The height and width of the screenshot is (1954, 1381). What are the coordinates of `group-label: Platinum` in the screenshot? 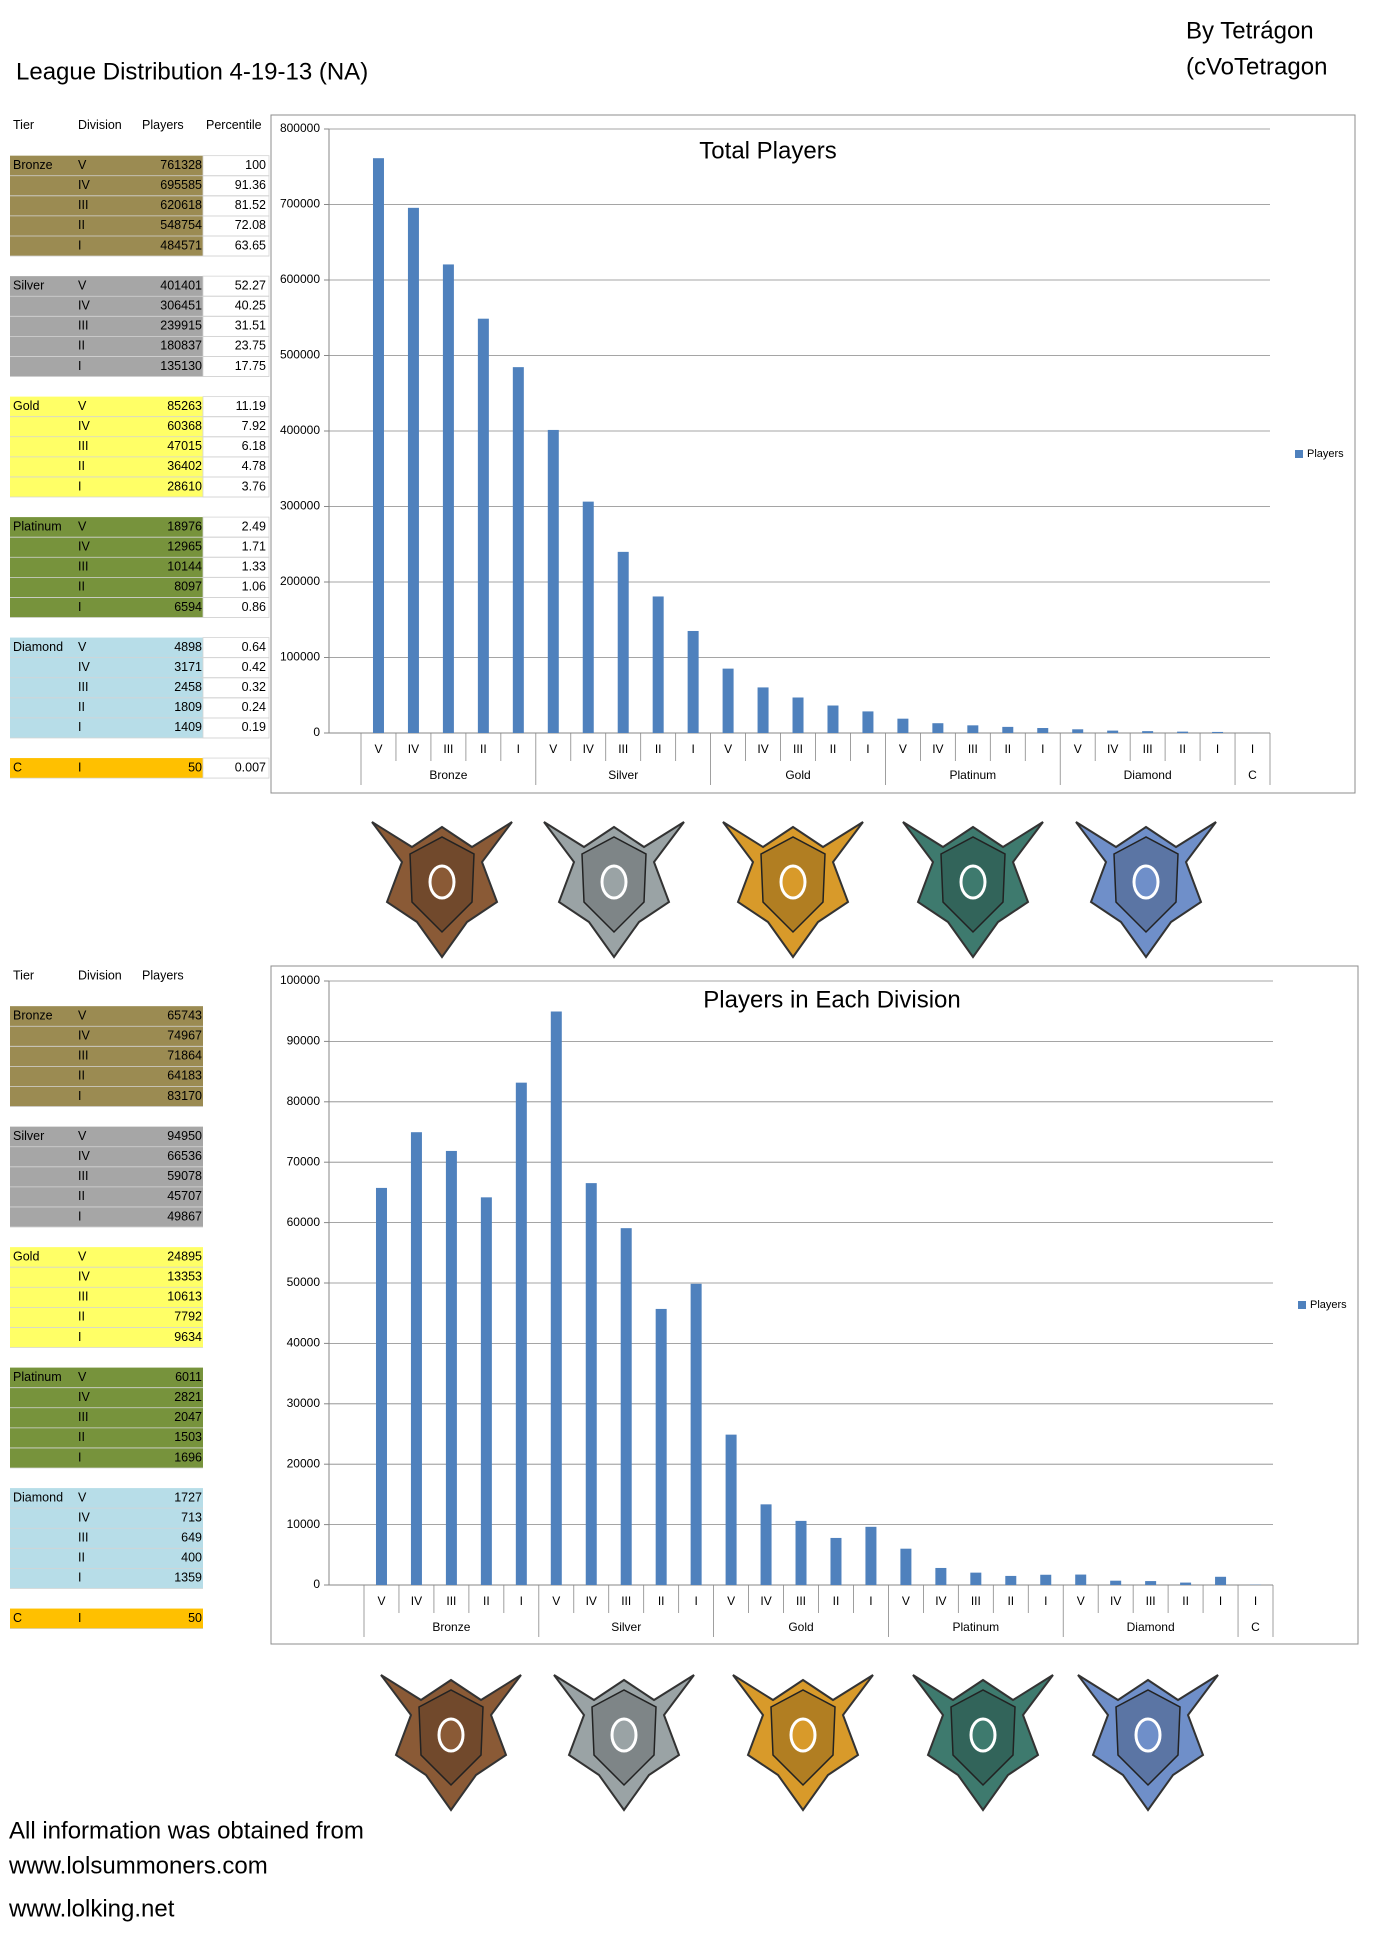 It's located at (972, 775).